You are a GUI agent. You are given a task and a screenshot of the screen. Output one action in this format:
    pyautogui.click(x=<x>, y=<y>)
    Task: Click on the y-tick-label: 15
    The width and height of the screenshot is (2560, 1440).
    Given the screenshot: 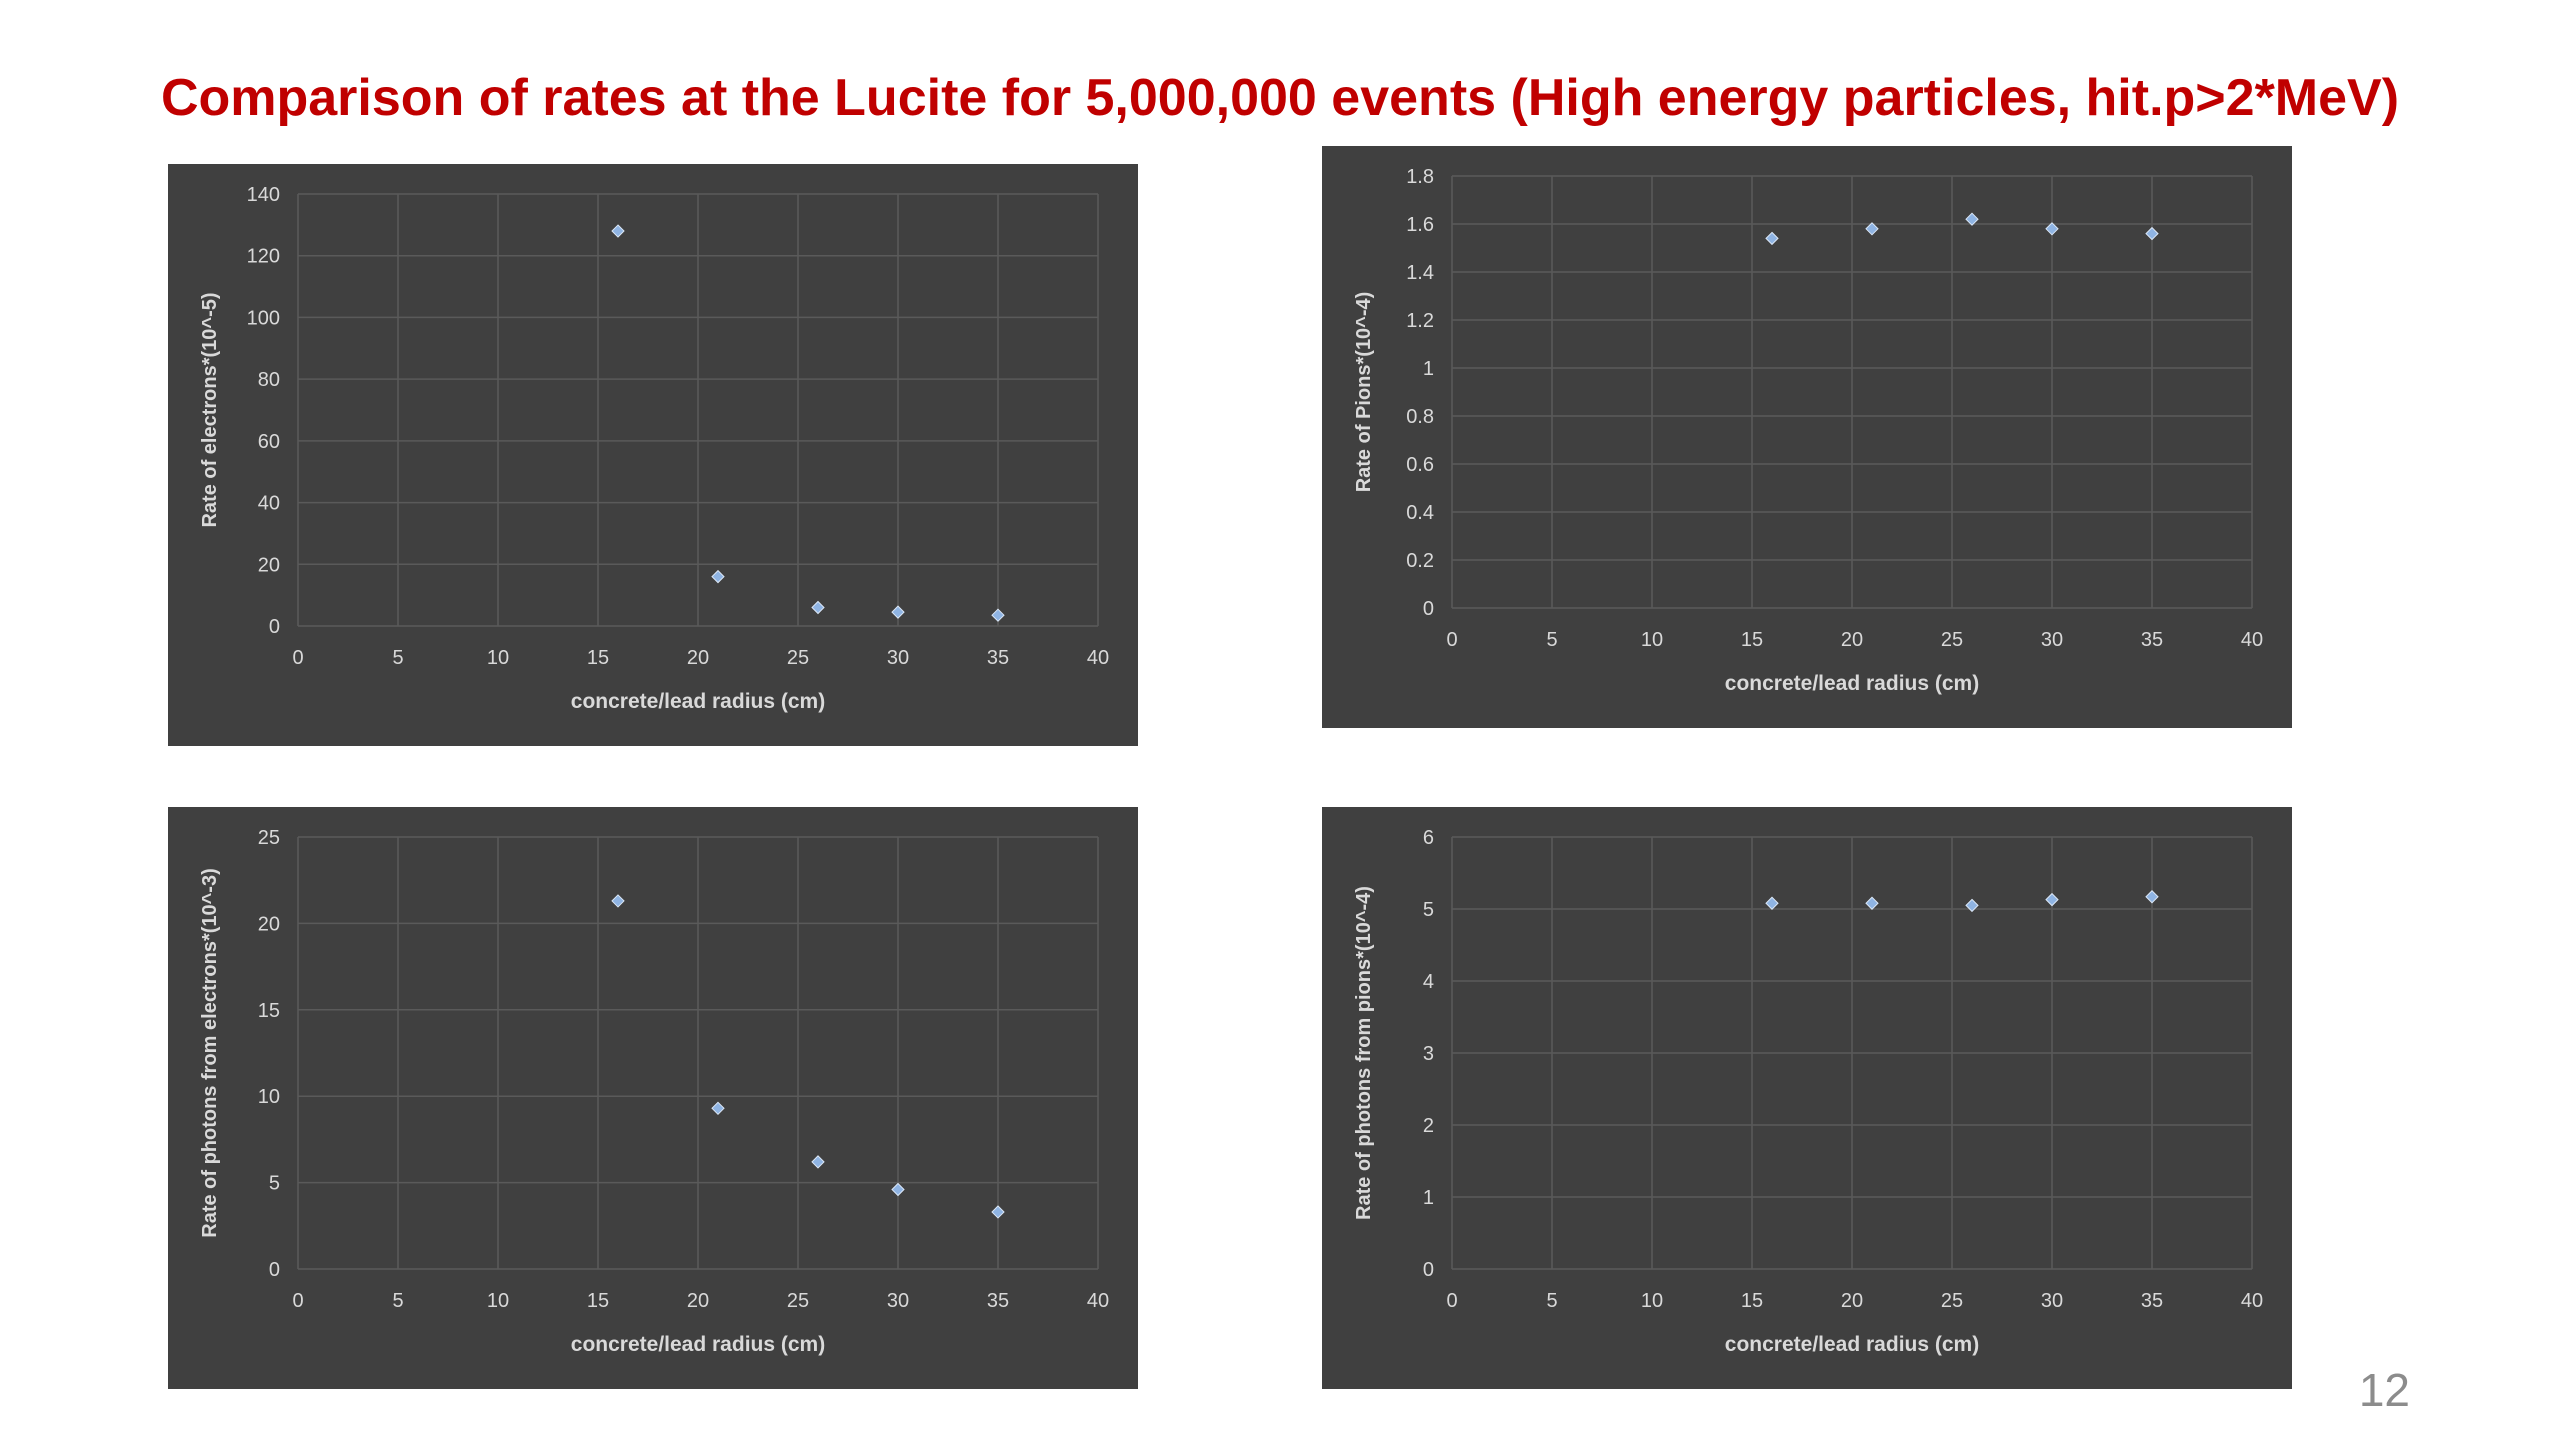 What is the action you would take?
    pyautogui.click(x=269, y=1011)
    